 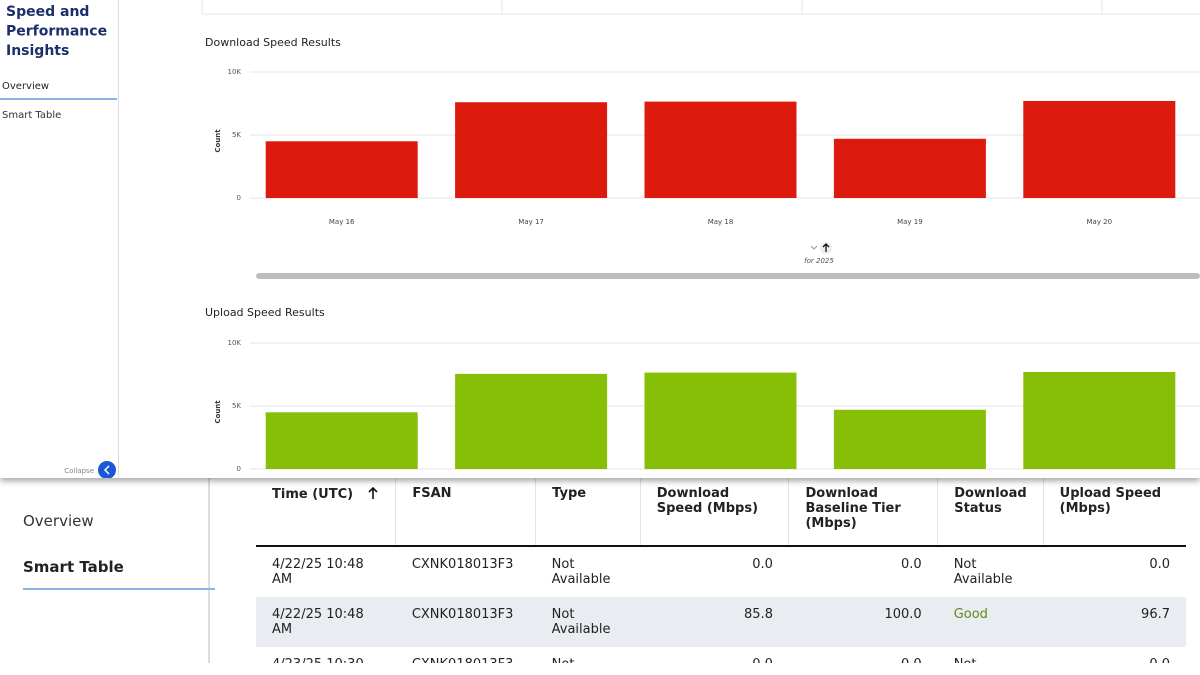 What do you see at coordinates (707, 501) in the screenshot?
I see `header-text: Download Speed (Mbps)` at bounding box center [707, 501].